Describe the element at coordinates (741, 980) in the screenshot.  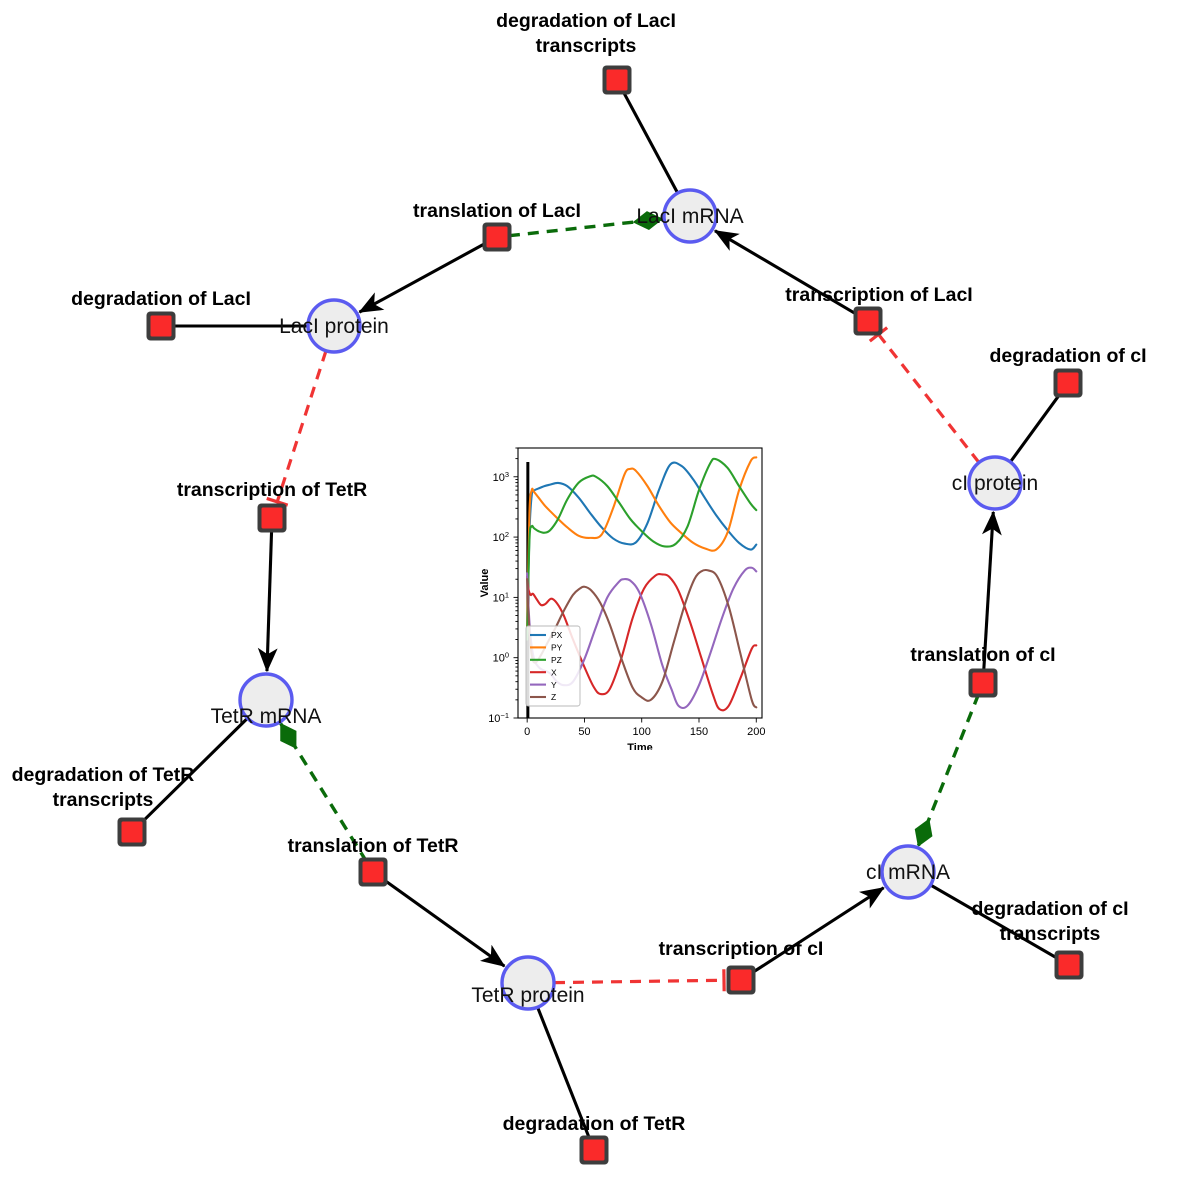
I see `reaction-node-transcr_ci` at that location.